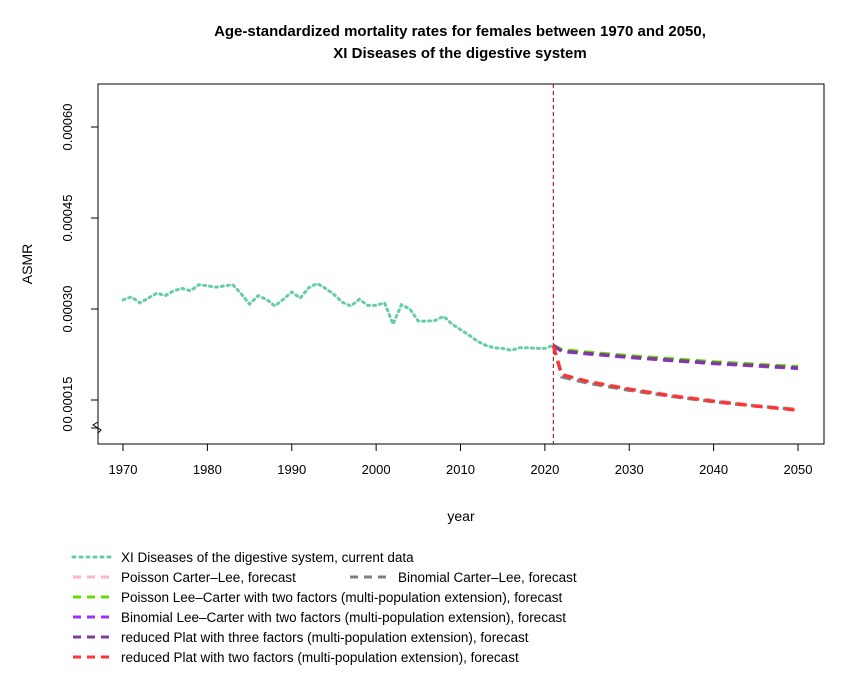 This screenshot has width=867, height=676. Describe the element at coordinates (67, 127) in the screenshot. I see `y-tick-label: 0.00060` at that location.